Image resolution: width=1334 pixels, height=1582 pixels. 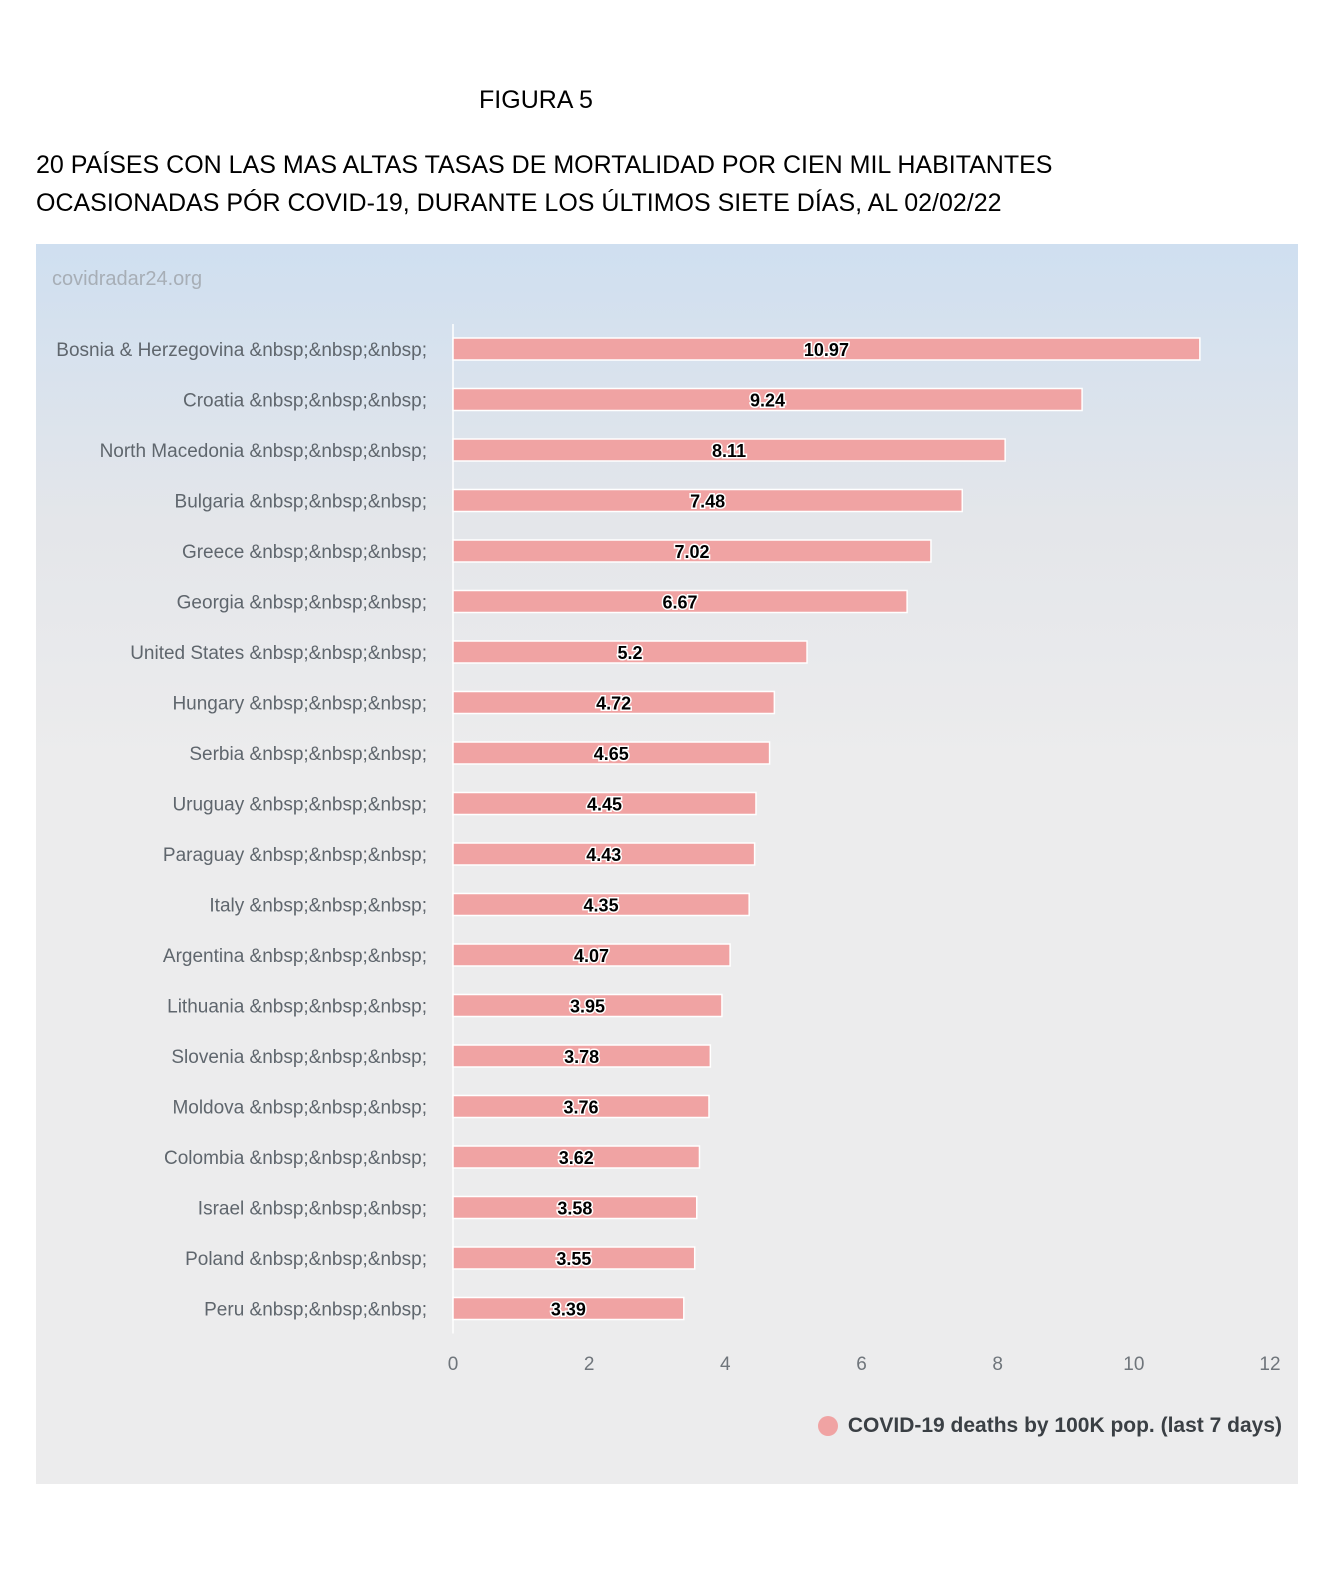 I want to click on data-label: 3.58, so click(x=574, y=1209).